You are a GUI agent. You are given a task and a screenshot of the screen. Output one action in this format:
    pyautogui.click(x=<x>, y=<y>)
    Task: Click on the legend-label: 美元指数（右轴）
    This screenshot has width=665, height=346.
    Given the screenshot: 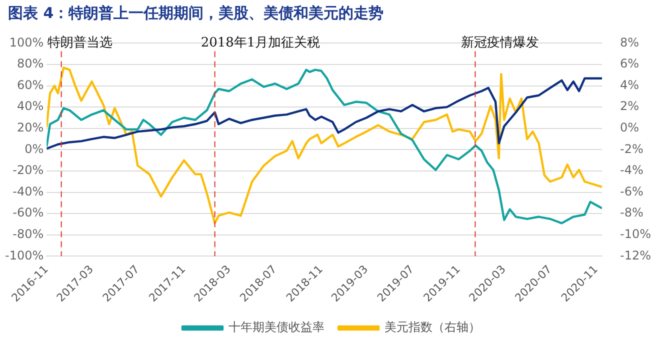 What is the action you would take?
    pyautogui.click(x=432, y=327)
    